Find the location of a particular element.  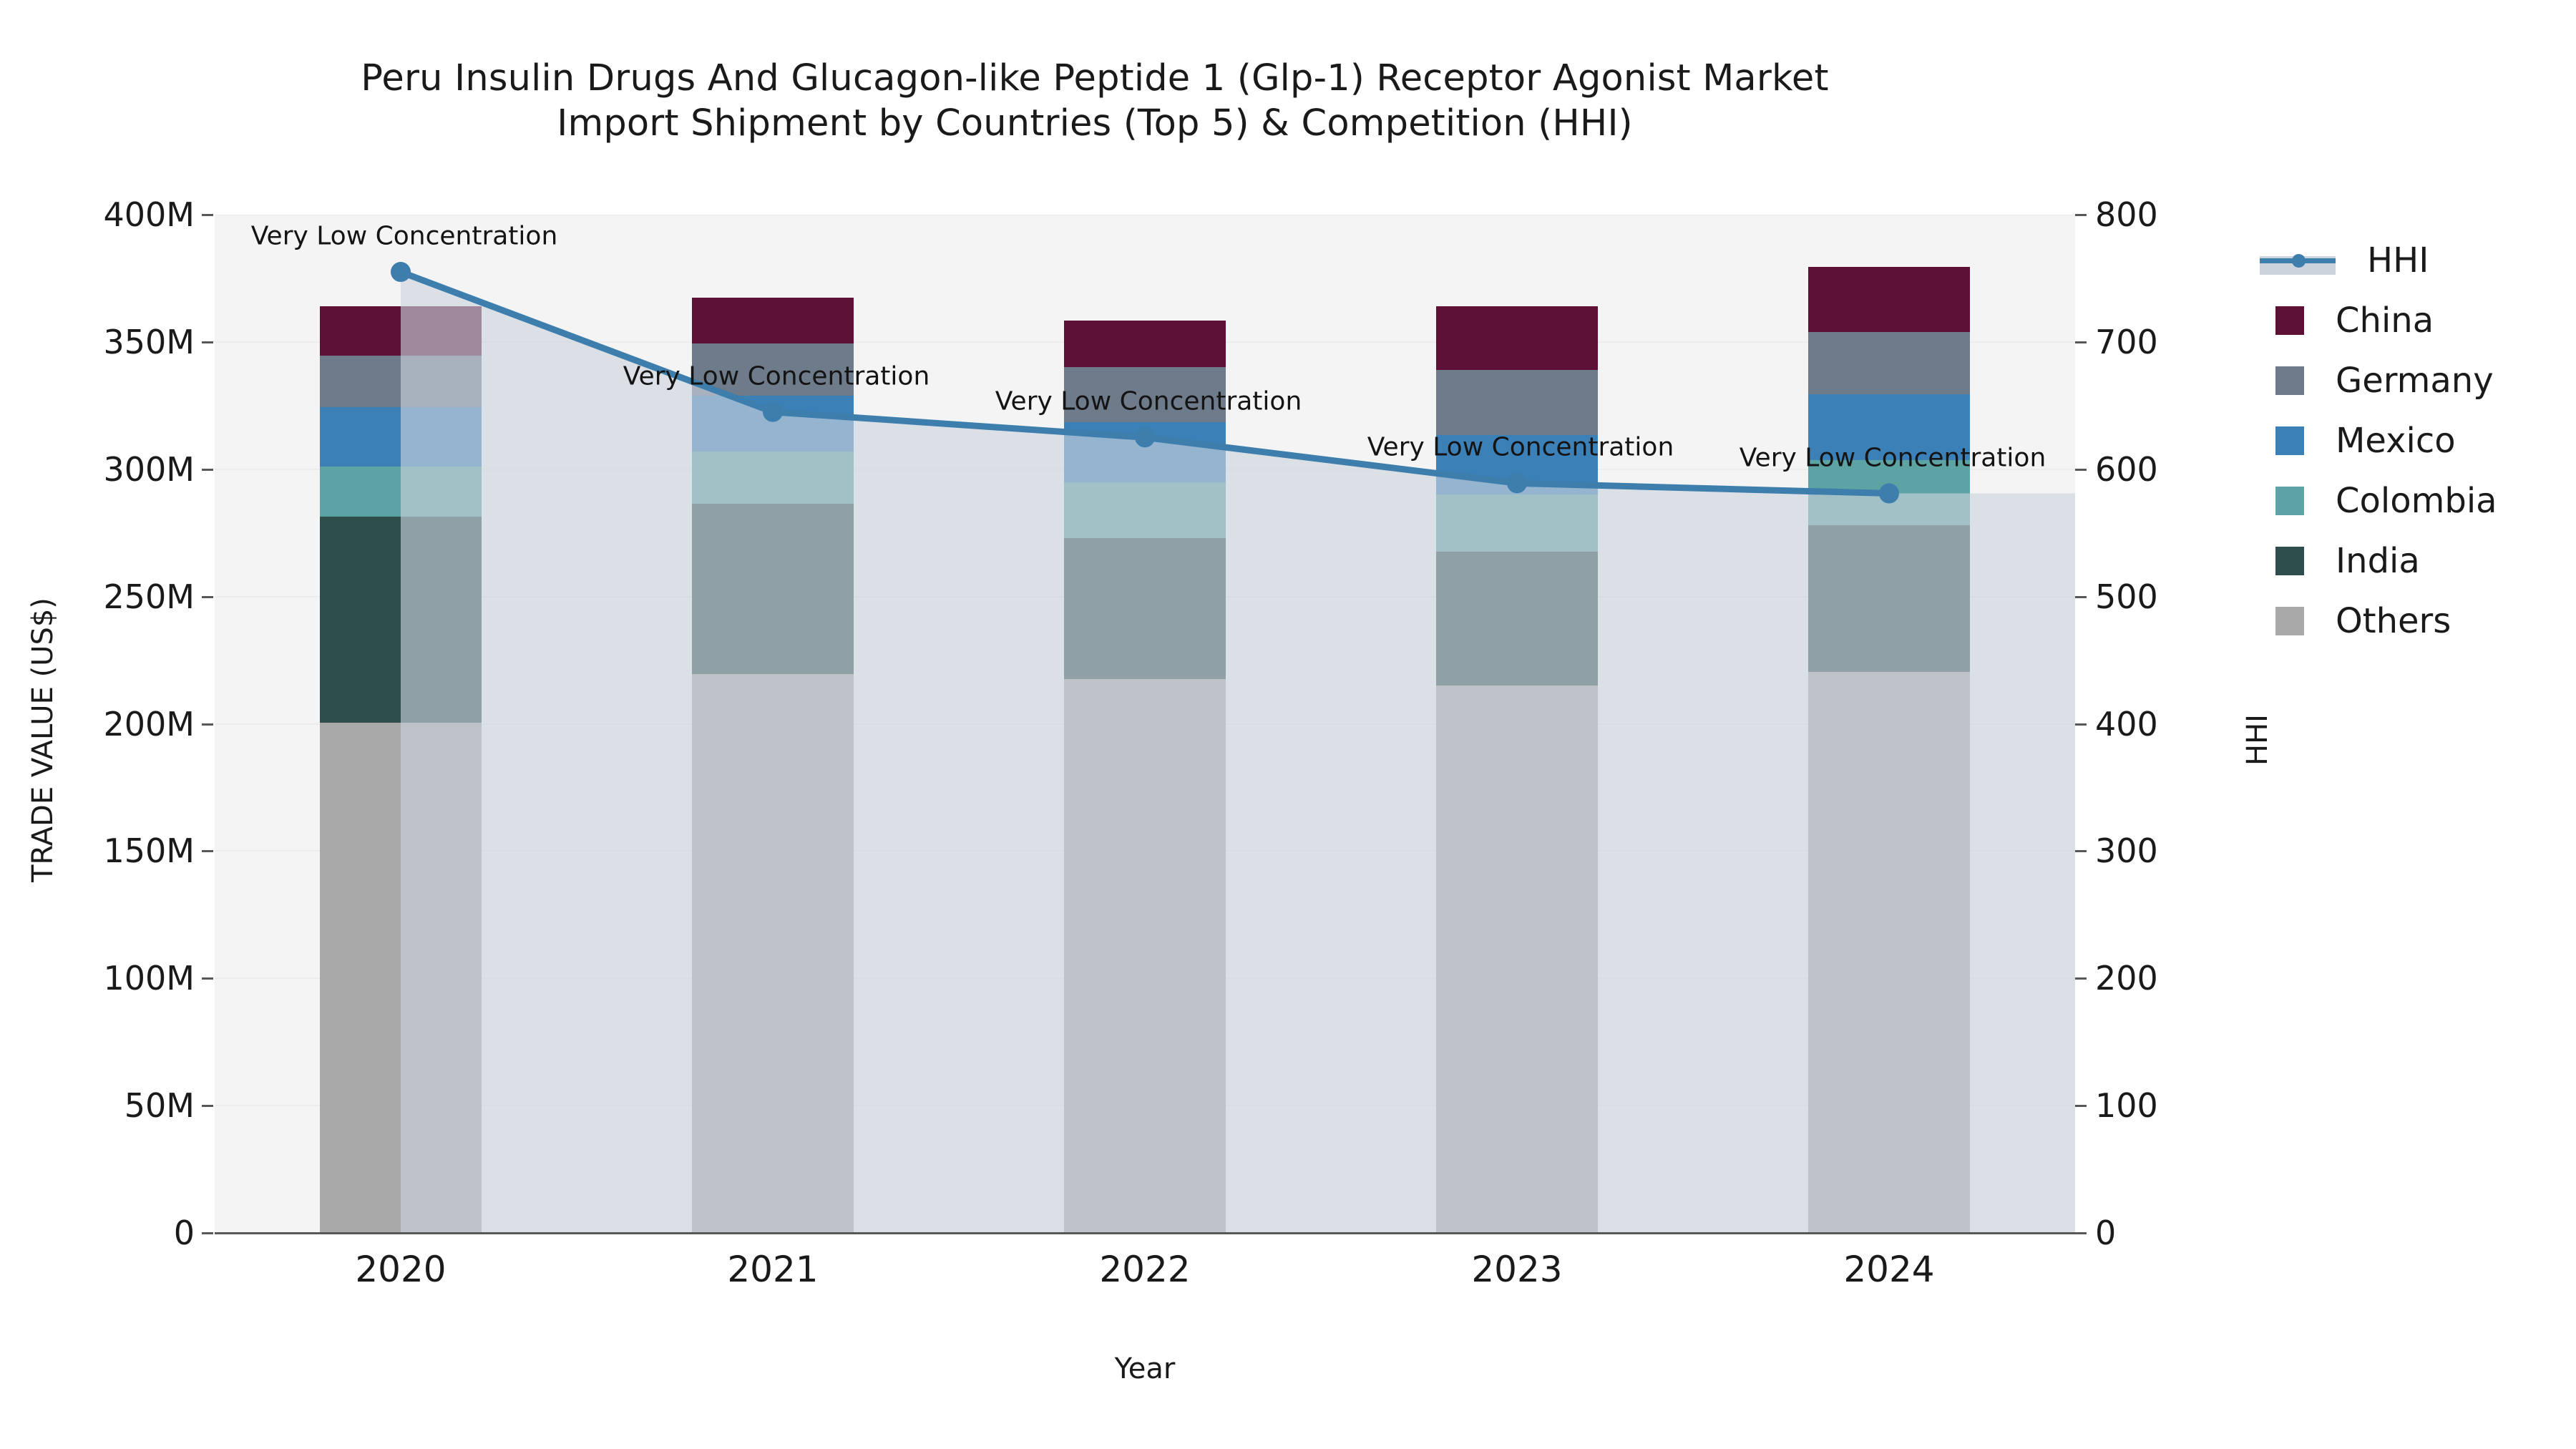

x-tick-label: 2020 is located at coordinates (401, 1269).